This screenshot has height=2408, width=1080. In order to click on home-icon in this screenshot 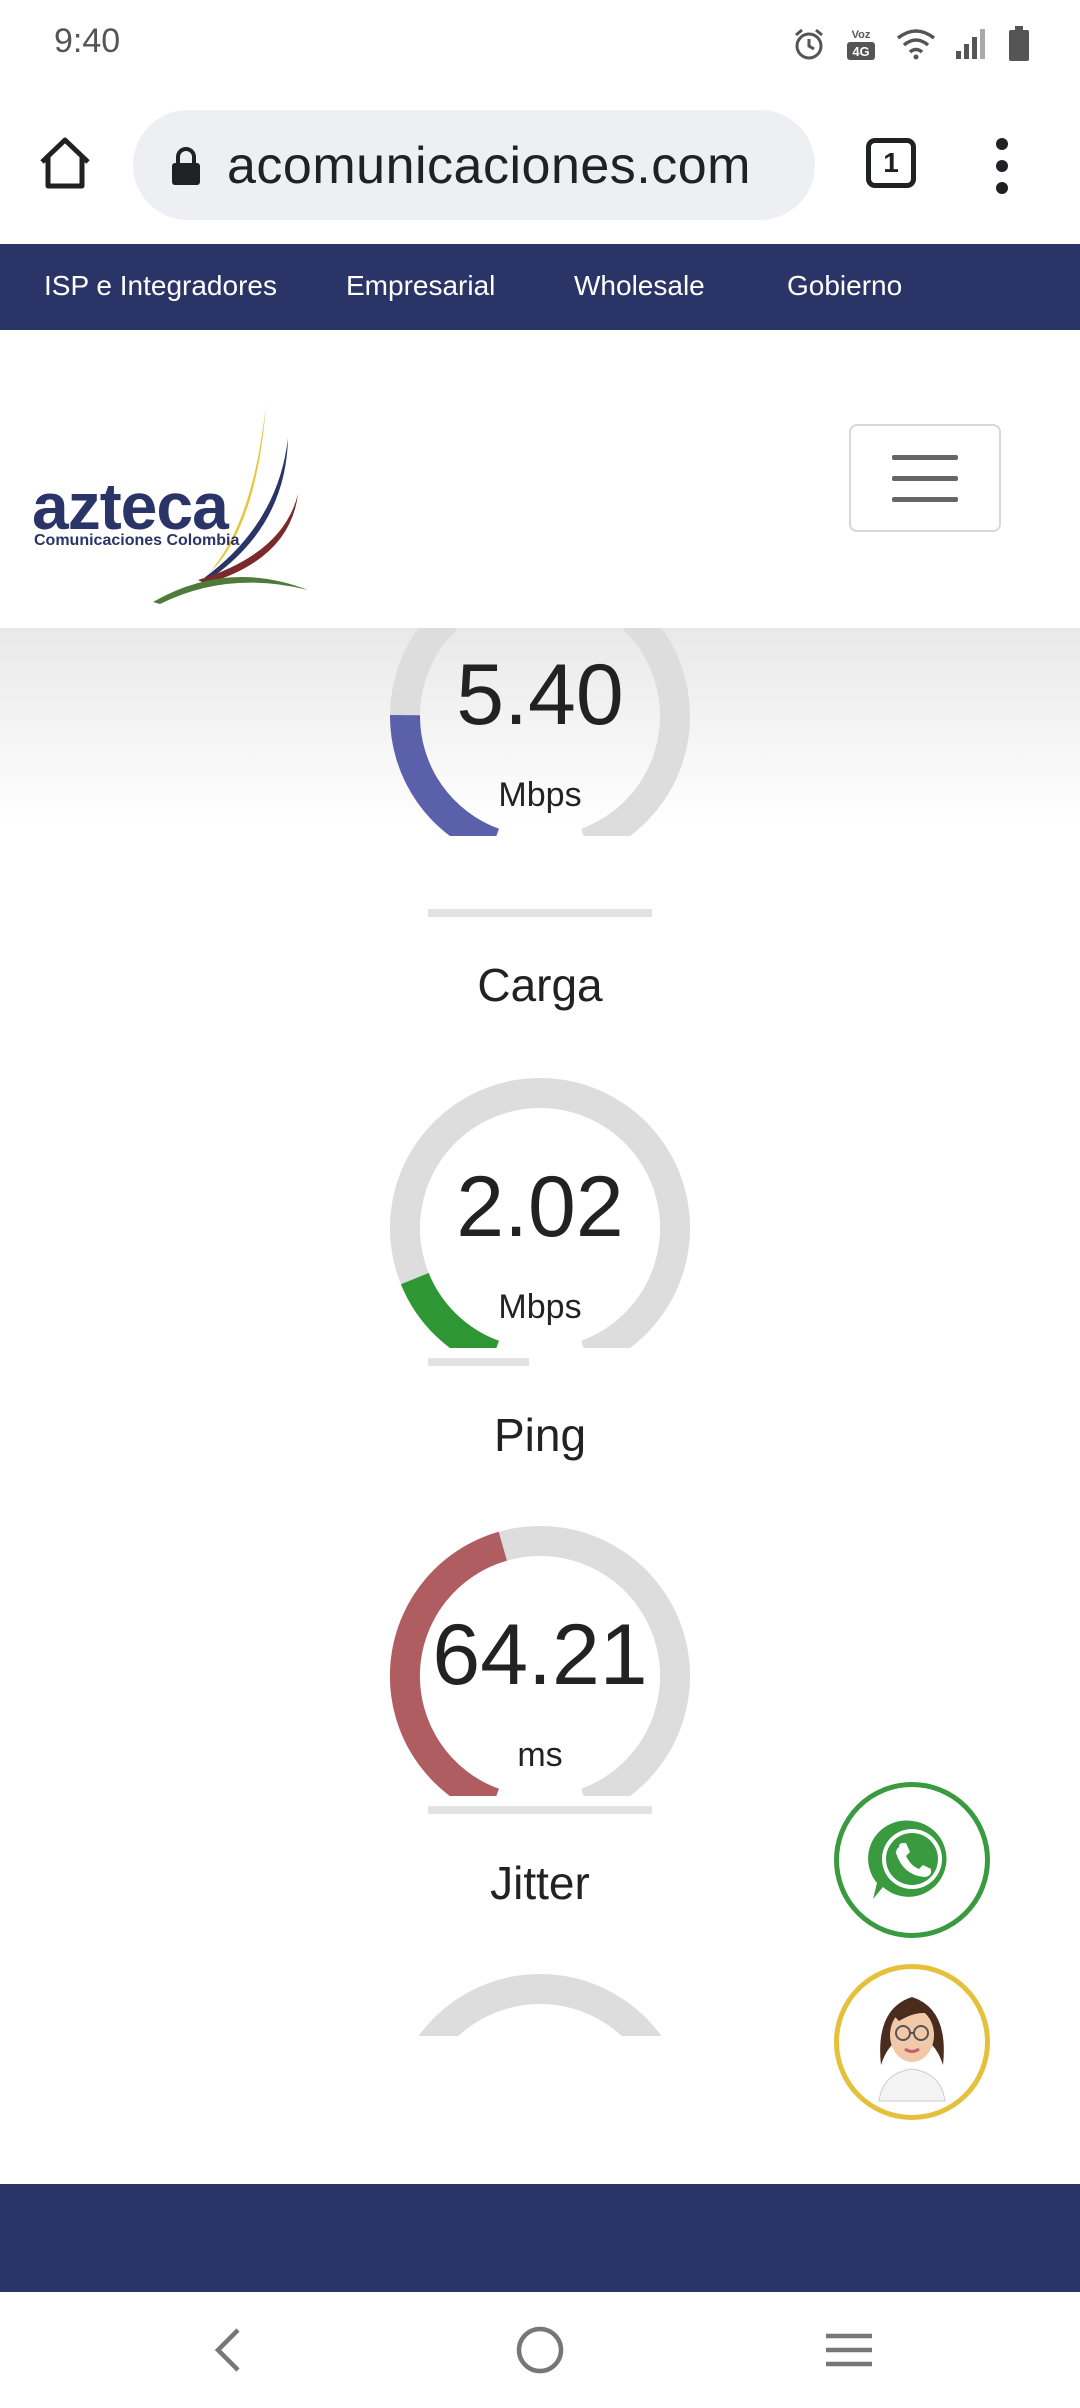, I will do `click(65, 163)`.